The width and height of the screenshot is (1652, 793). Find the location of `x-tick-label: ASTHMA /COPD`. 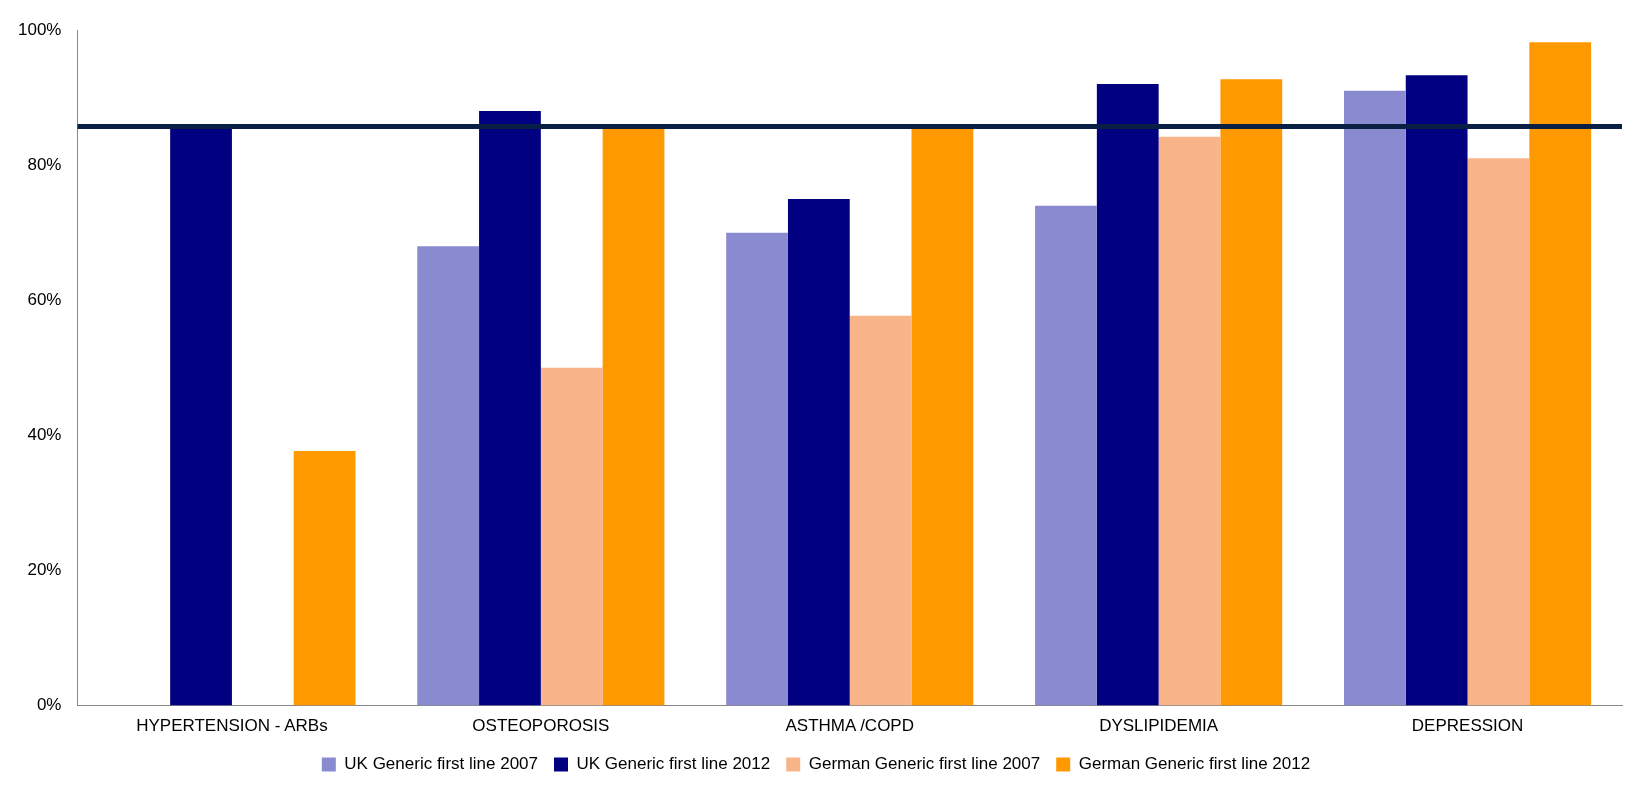

x-tick-label: ASTHMA /COPD is located at coordinates (849, 726).